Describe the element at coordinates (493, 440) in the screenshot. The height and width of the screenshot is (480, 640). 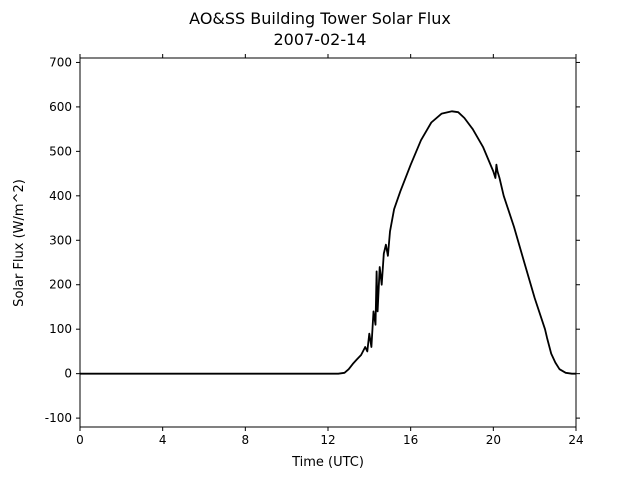
I see `x-tick-label: 20` at that location.